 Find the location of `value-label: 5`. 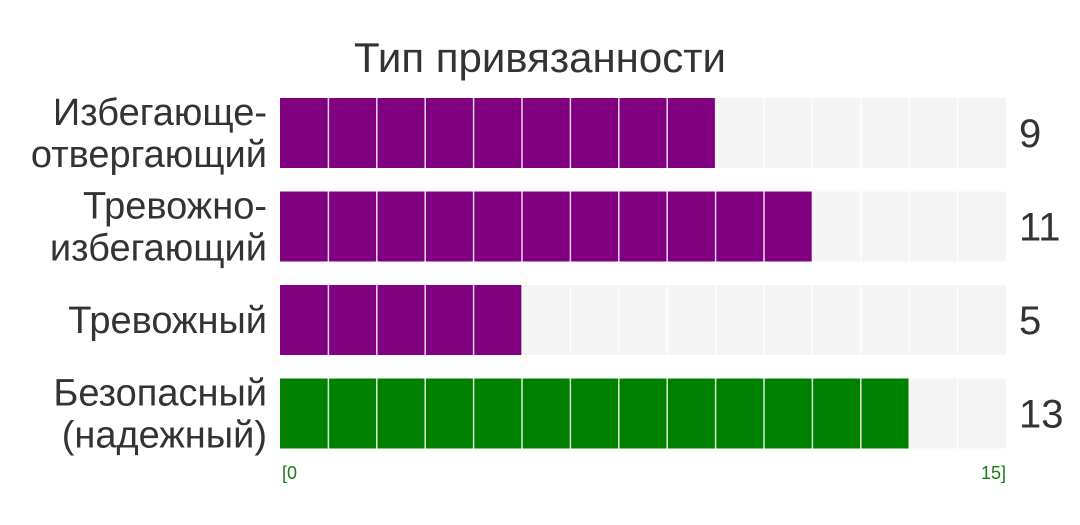

value-label: 5 is located at coordinates (1030, 321).